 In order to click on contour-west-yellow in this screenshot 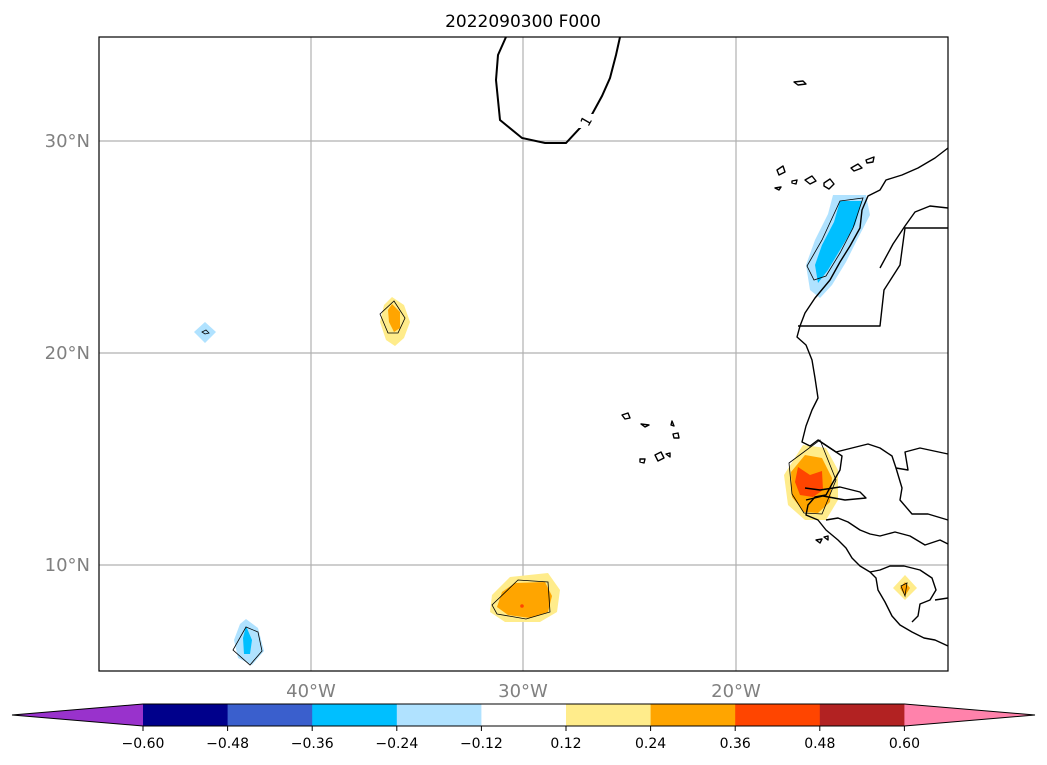, I will do `click(392, 317)`.